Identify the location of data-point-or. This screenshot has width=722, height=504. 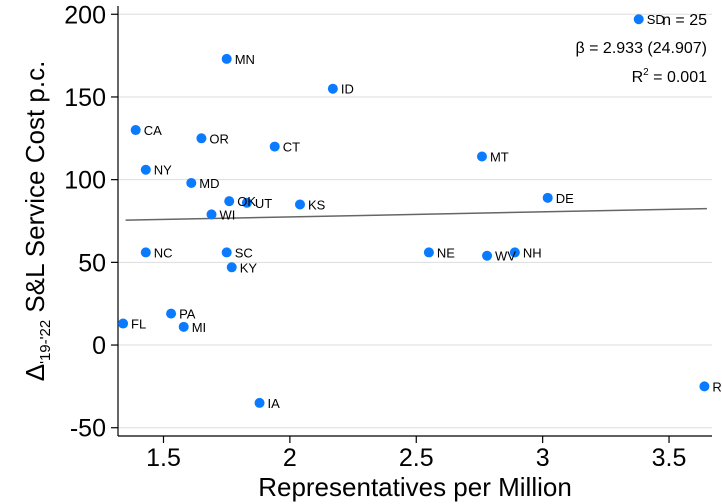
(201, 138).